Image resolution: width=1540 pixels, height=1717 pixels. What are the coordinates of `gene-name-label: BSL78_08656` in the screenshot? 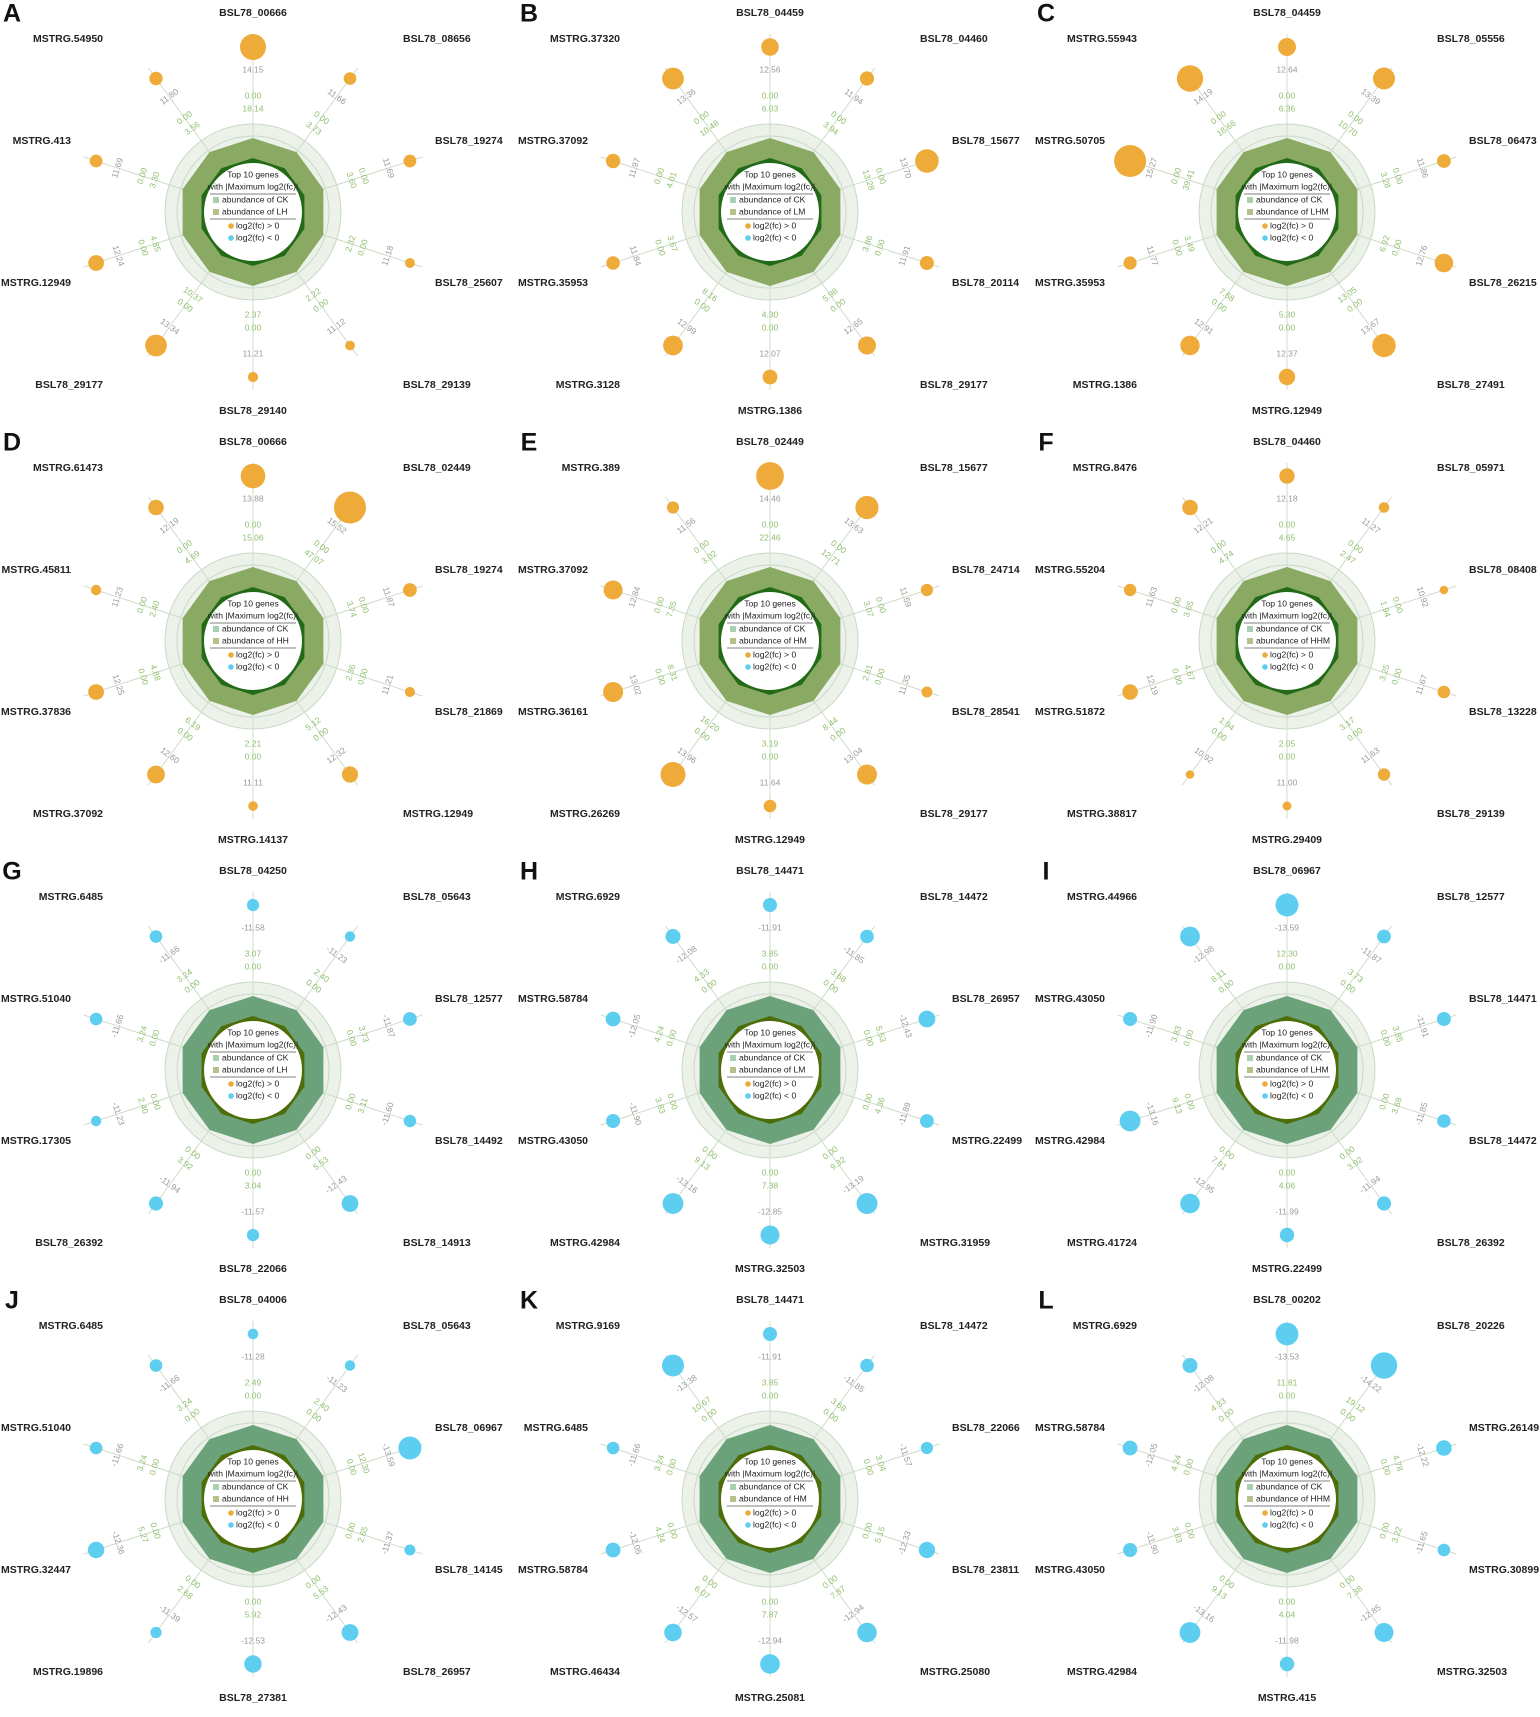 It's located at (437, 39).